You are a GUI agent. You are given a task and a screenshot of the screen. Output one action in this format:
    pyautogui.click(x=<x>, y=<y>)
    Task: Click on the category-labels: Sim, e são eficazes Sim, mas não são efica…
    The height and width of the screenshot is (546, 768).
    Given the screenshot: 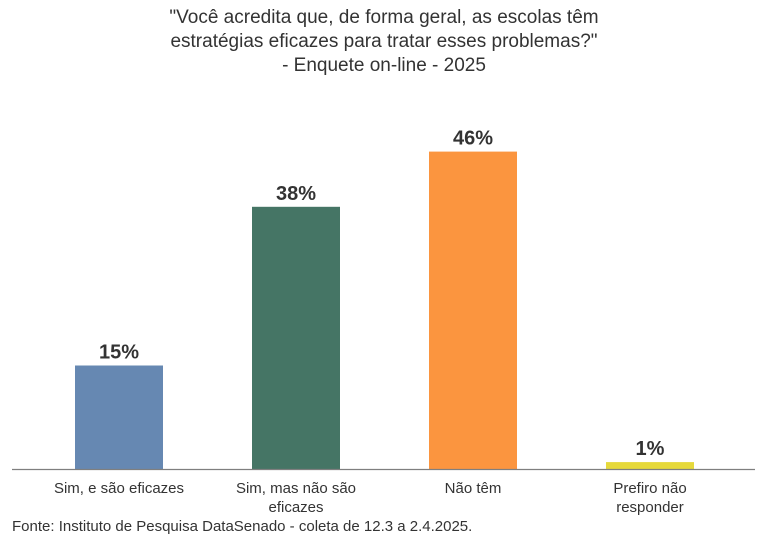 What is the action you would take?
    pyautogui.click(x=370, y=498)
    